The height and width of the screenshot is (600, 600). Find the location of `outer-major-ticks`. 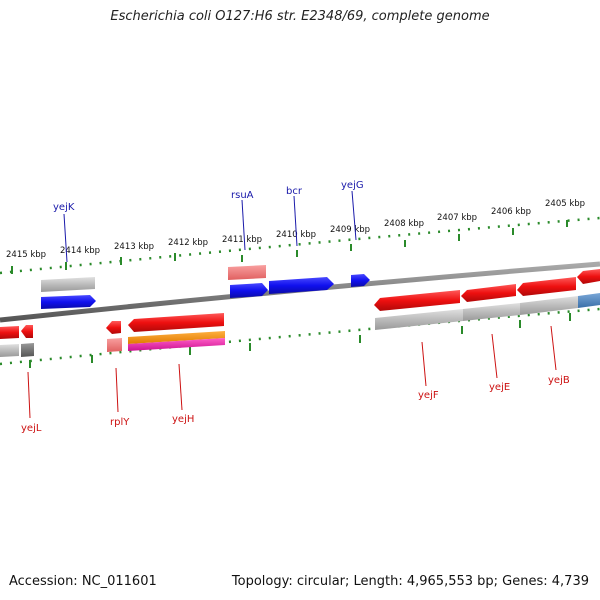

outer-major-ticks is located at coordinates (289, 247).